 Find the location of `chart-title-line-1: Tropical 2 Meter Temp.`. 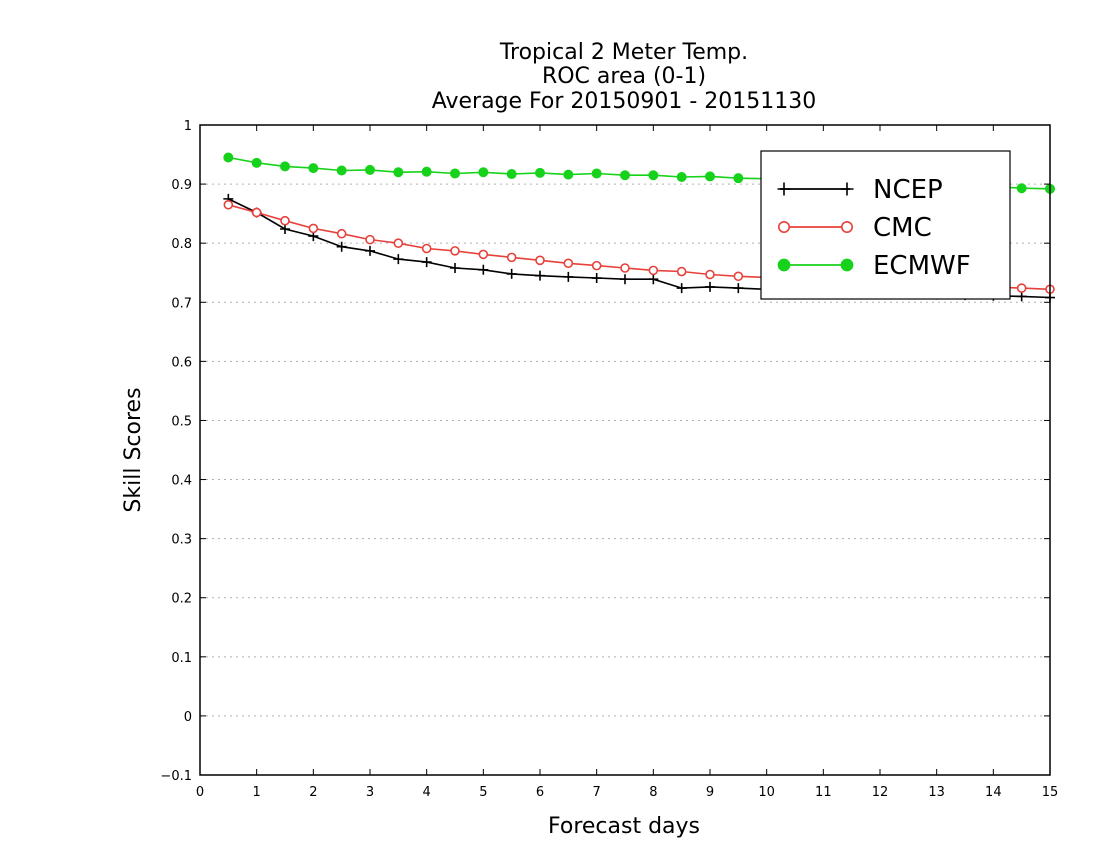

chart-title-line-1: Tropical 2 Meter Temp. is located at coordinates (623, 52).